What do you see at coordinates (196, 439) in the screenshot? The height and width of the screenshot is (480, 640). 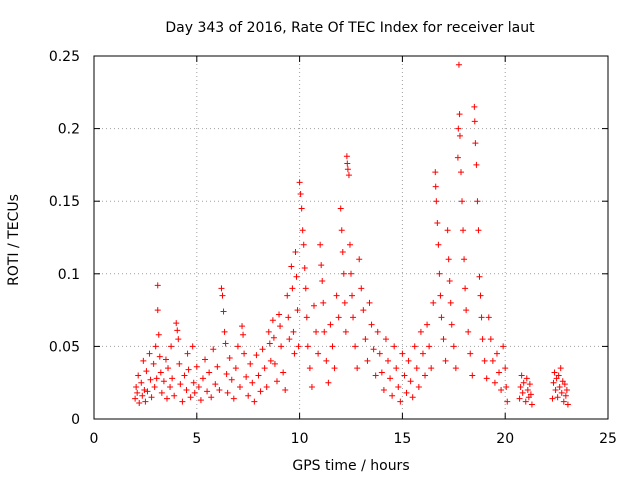 I see `x-tick-label: 5` at bounding box center [196, 439].